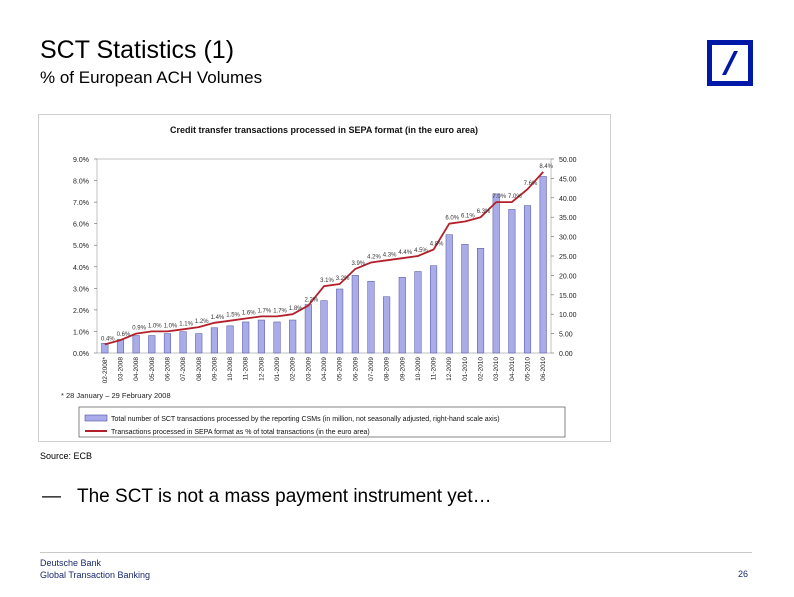  I want to click on data-label: 1.6%, so click(249, 314).